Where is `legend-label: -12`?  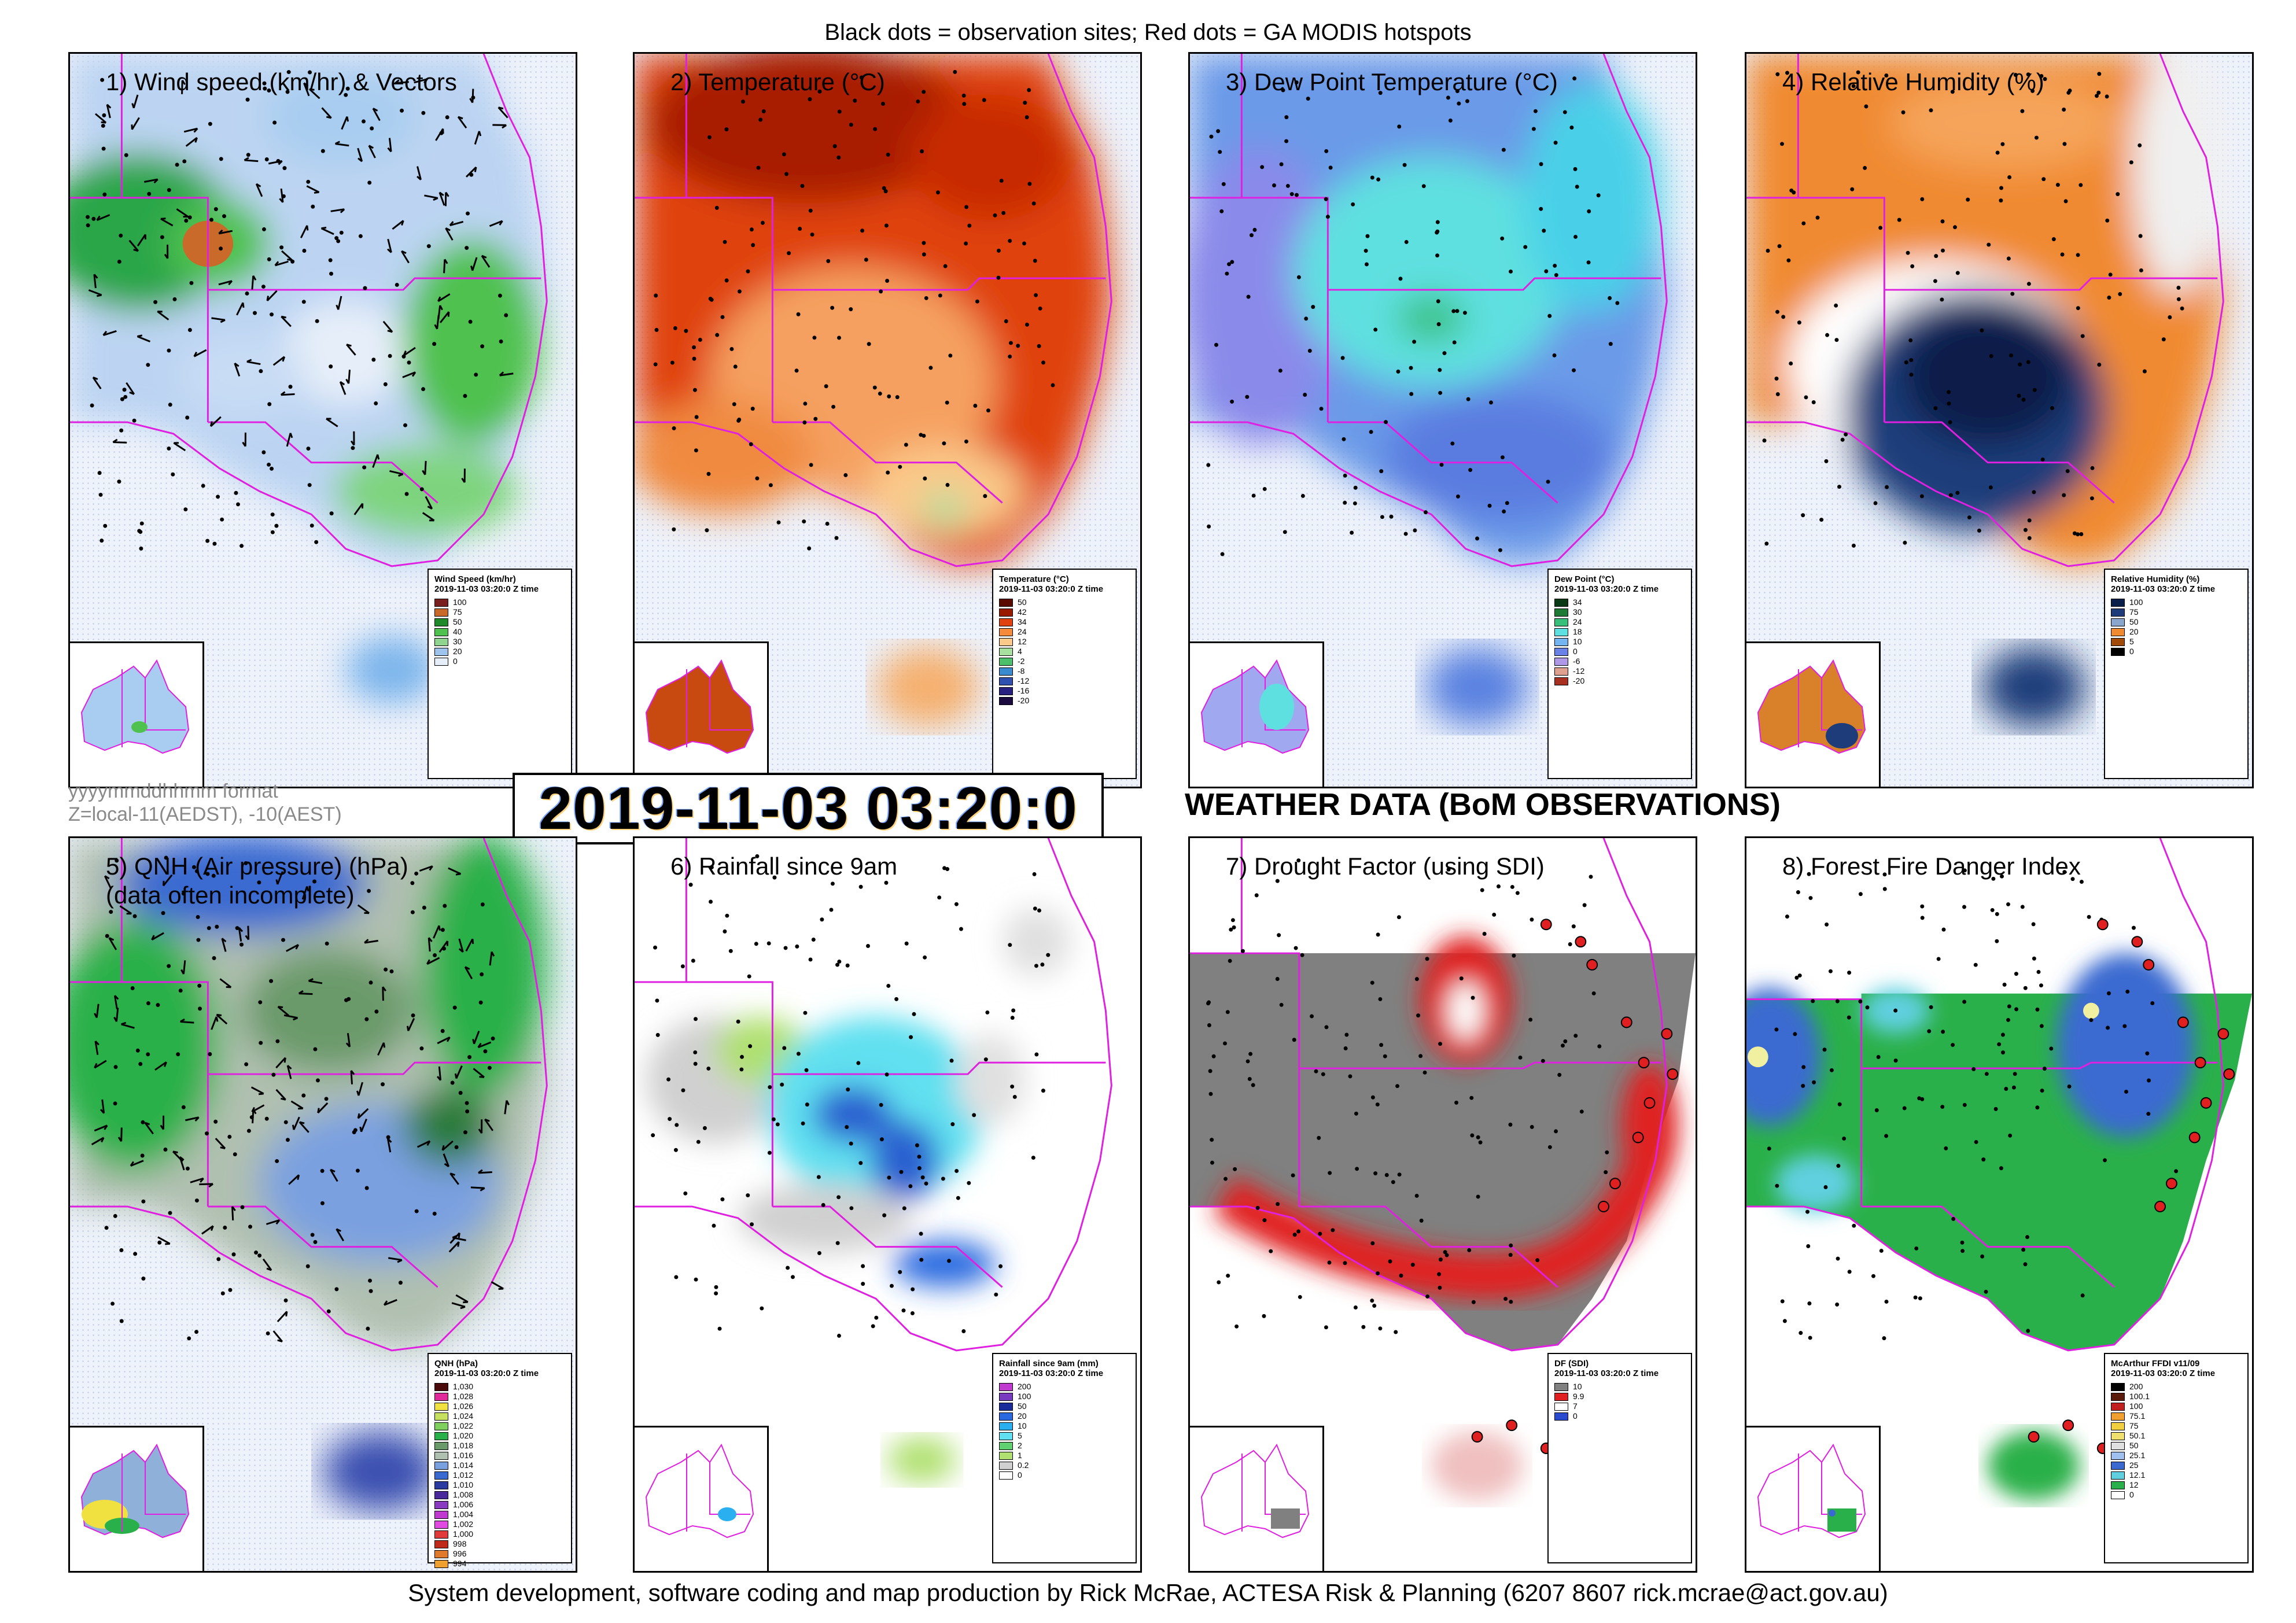 legend-label: -12 is located at coordinates (1579, 671).